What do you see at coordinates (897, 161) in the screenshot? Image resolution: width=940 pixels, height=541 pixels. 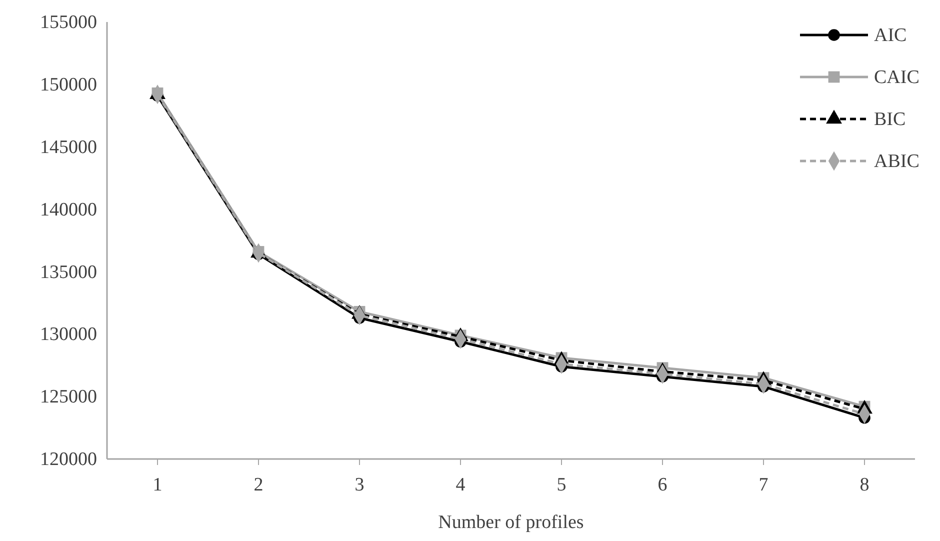 I see `legend-label: ABIC` at bounding box center [897, 161].